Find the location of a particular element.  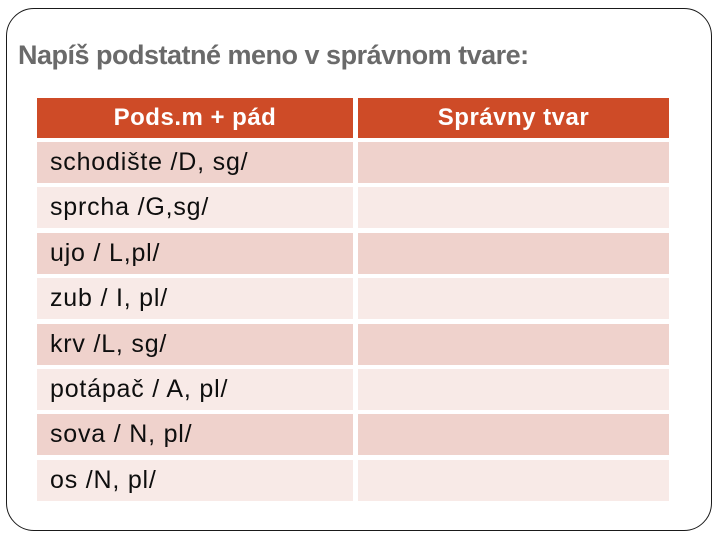

column-header-spravny: Správny tvar is located at coordinates (513, 118).